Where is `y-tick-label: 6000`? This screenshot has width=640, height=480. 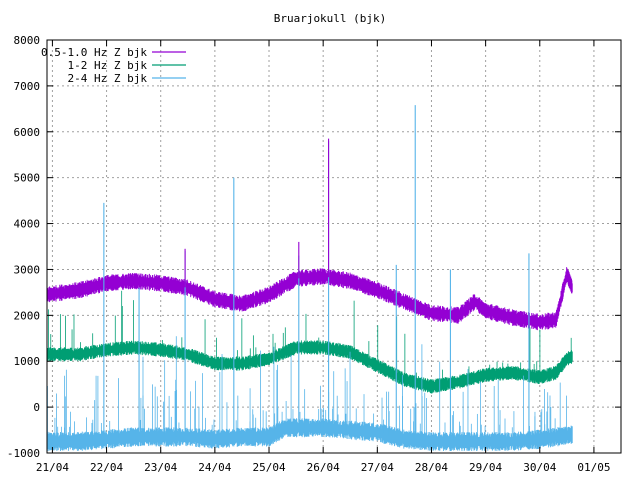
y-tick-label: 6000 is located at coordinates (27, 132).